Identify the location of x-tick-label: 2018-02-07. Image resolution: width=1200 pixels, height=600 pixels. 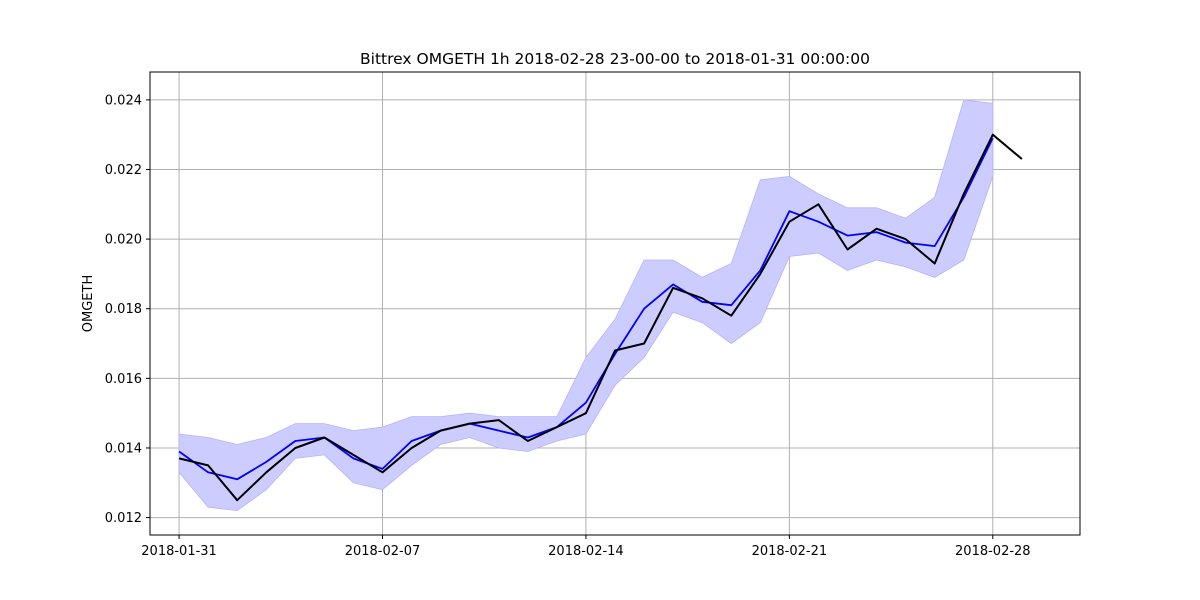
(383, 551).